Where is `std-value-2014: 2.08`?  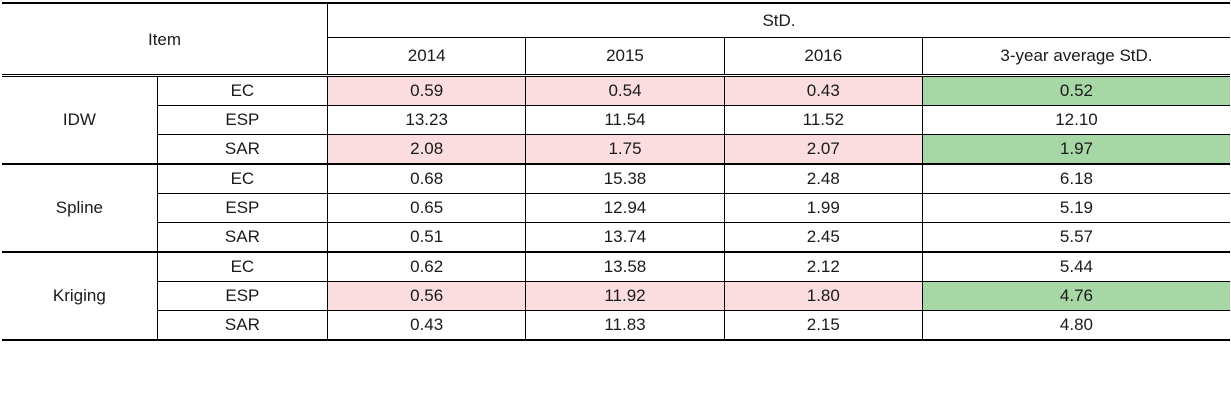 std-value-2014: 2.08 is located at coordinates (426, 149).